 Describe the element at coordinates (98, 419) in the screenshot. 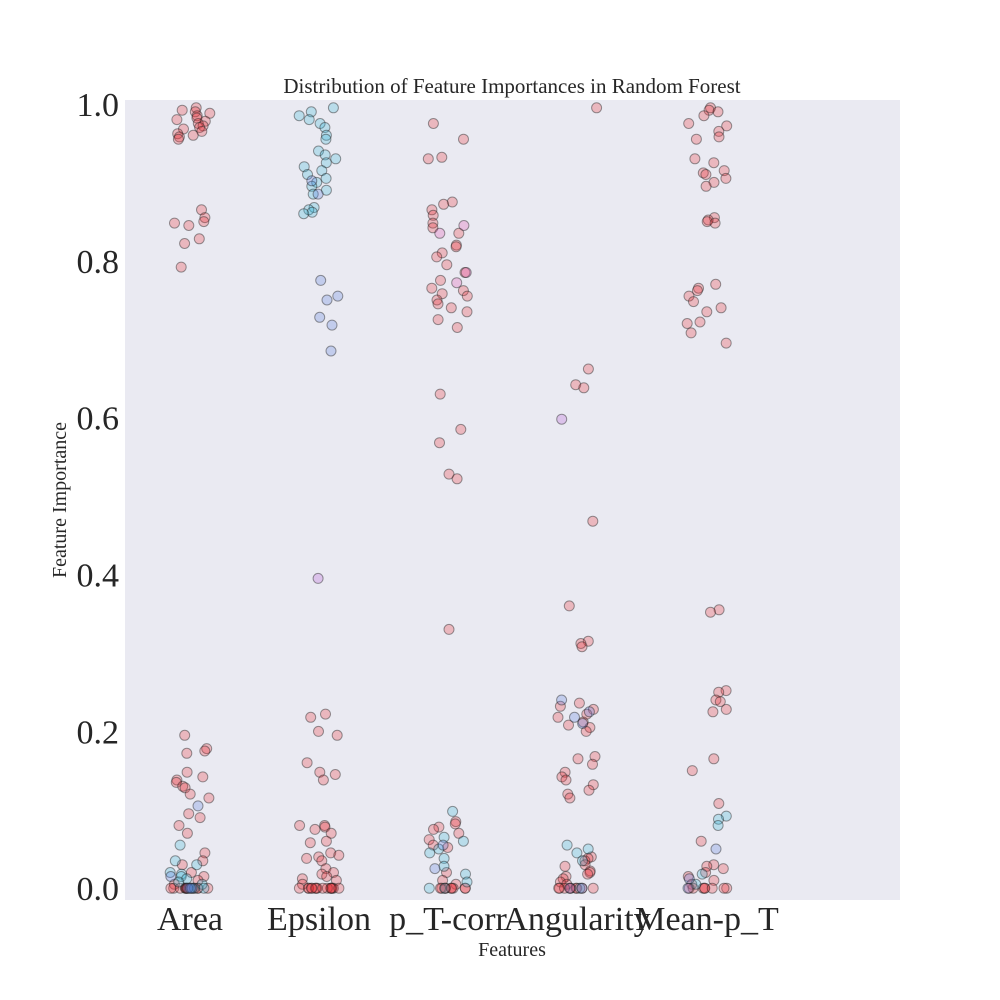

I see `y-tick-label: 0.6` at that location.